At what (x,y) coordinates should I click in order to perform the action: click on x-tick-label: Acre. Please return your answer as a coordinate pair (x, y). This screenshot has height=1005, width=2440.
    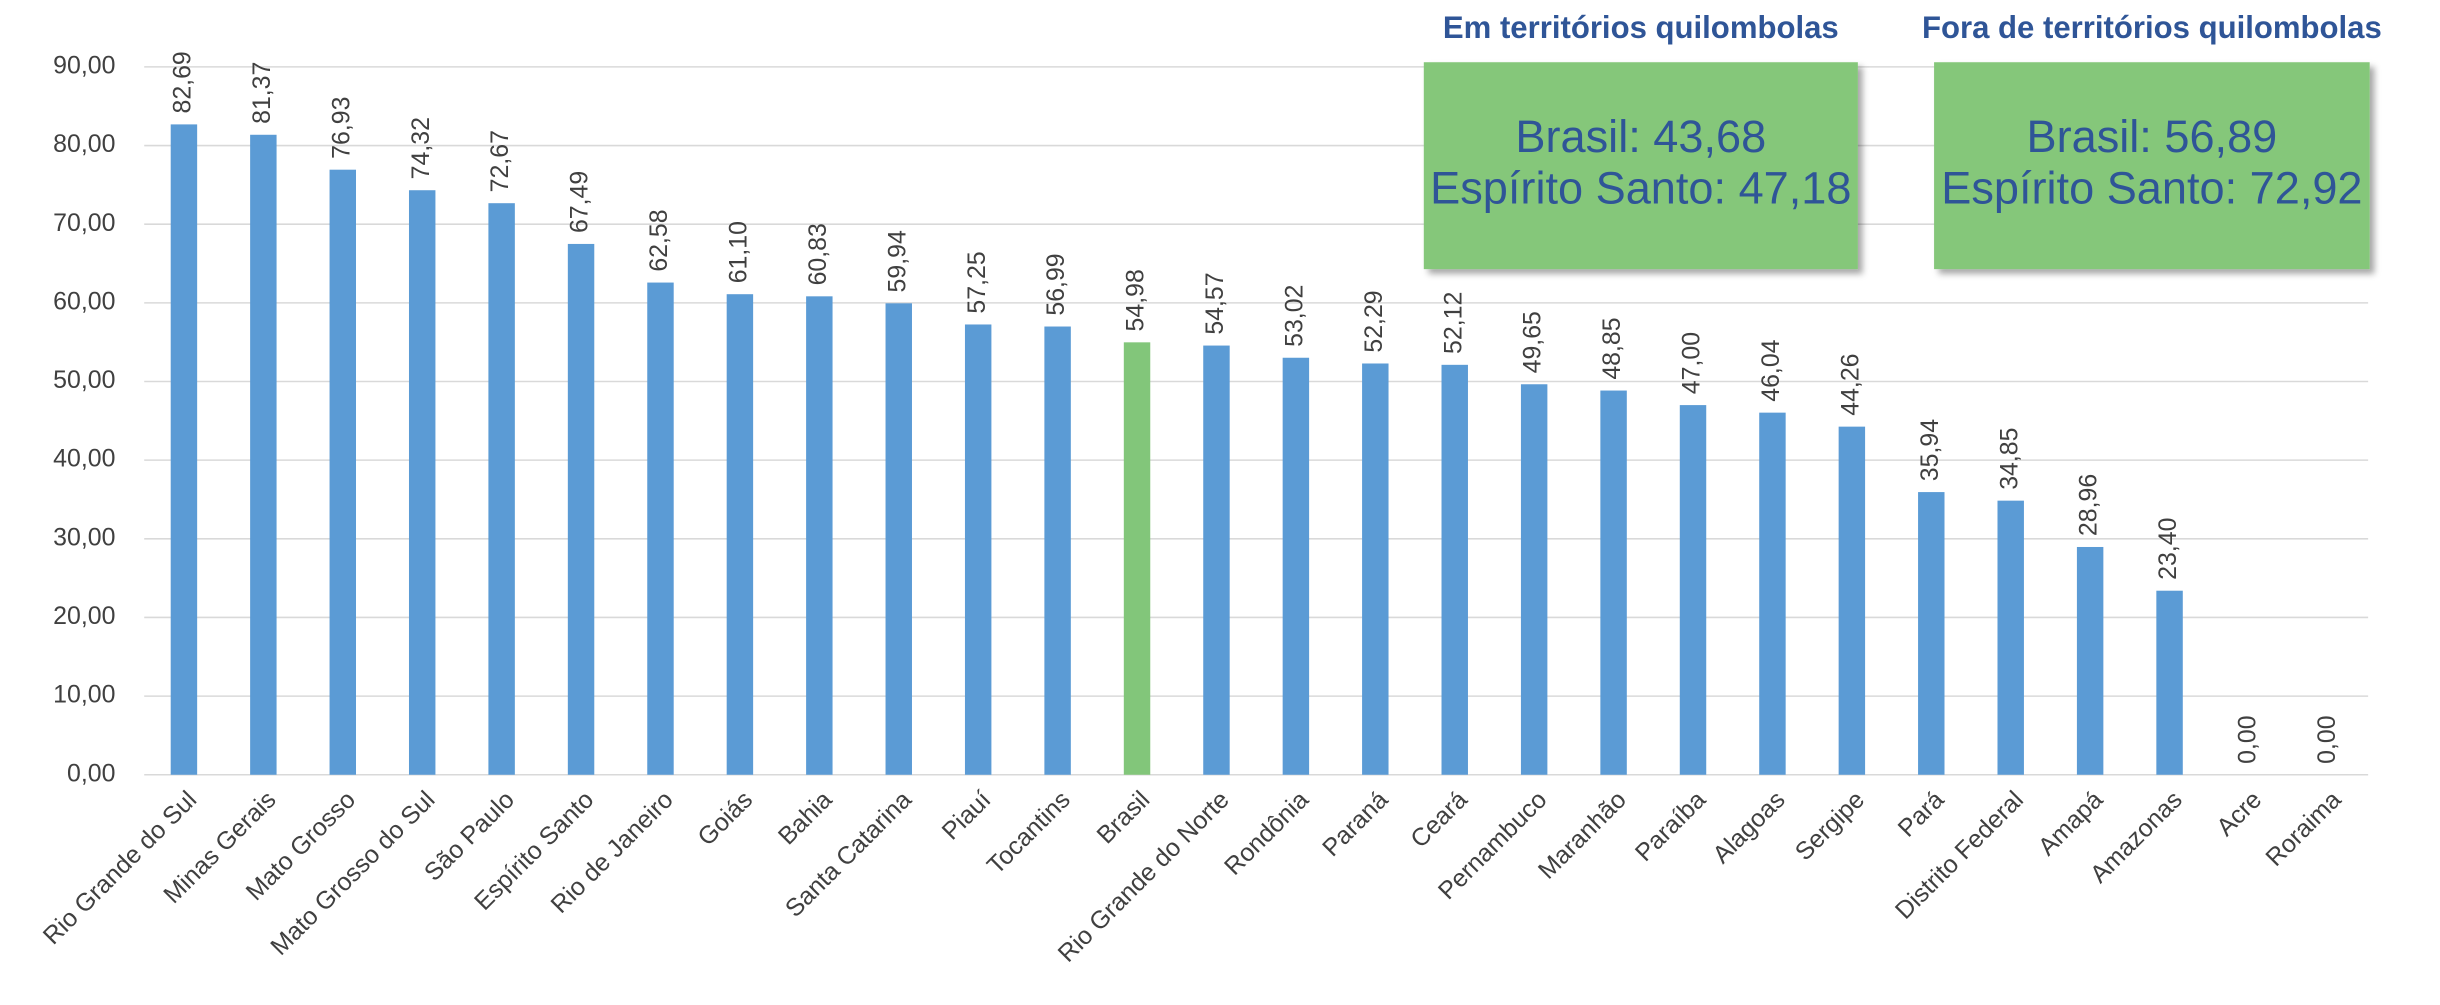
    Looking at the image, I should click on (2239, 814).